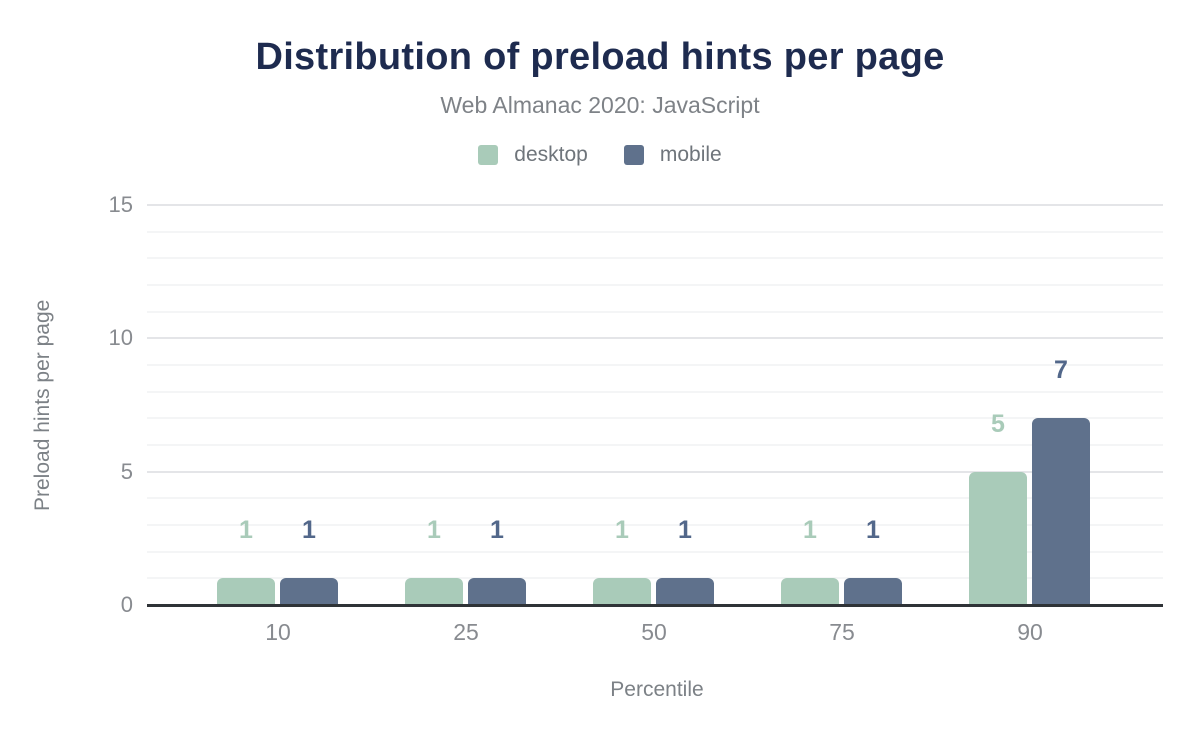 This screenshot has width=1200, height=742. Describe the element at coordinates (309, 530) in the screenshot. I see `bar-value-label-mobile-p10: 1` at that location.